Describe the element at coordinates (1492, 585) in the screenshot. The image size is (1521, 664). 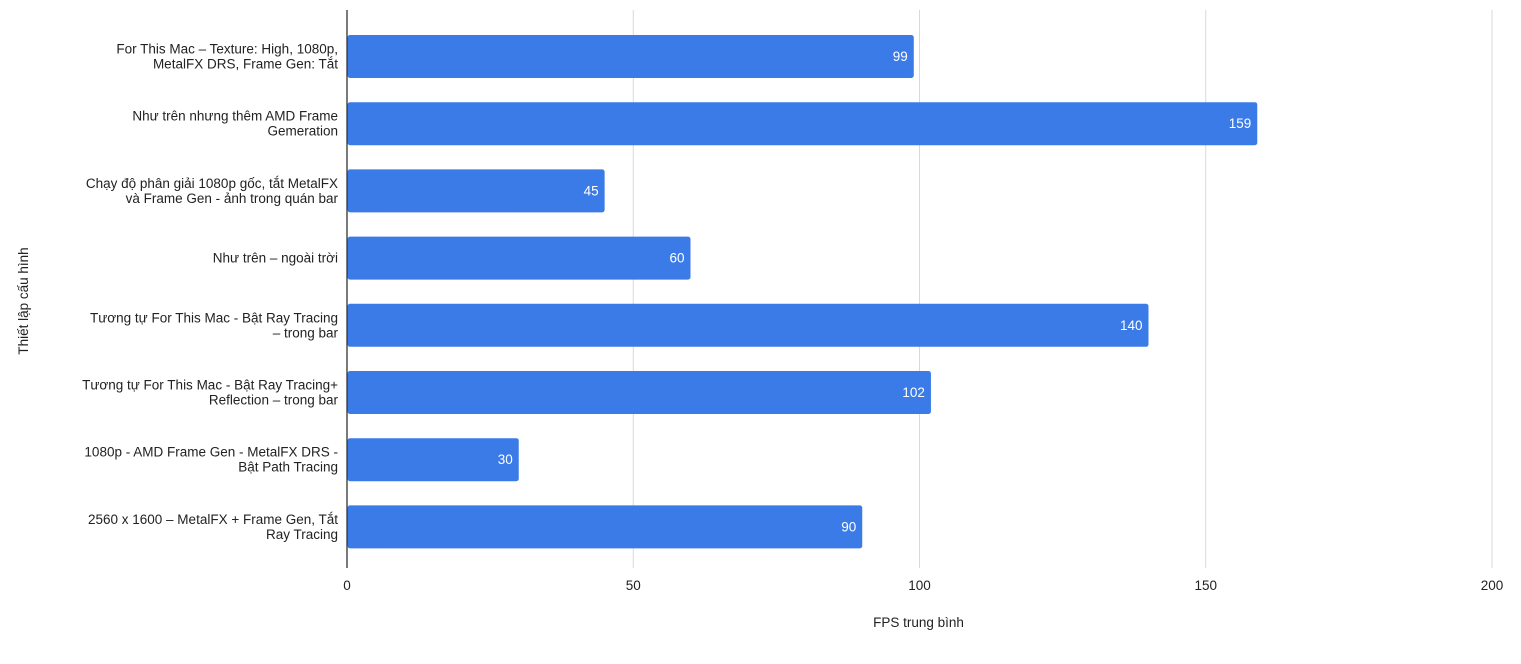
I see `x-tick-label: 200` at that location.